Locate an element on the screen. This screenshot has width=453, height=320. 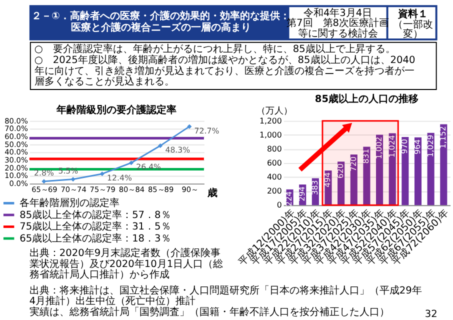
text: 実績は、総務省統計局「国勢調査」（国籍・年齢不詳人口を按分補正した人口） is located at coordinates (209, 312).